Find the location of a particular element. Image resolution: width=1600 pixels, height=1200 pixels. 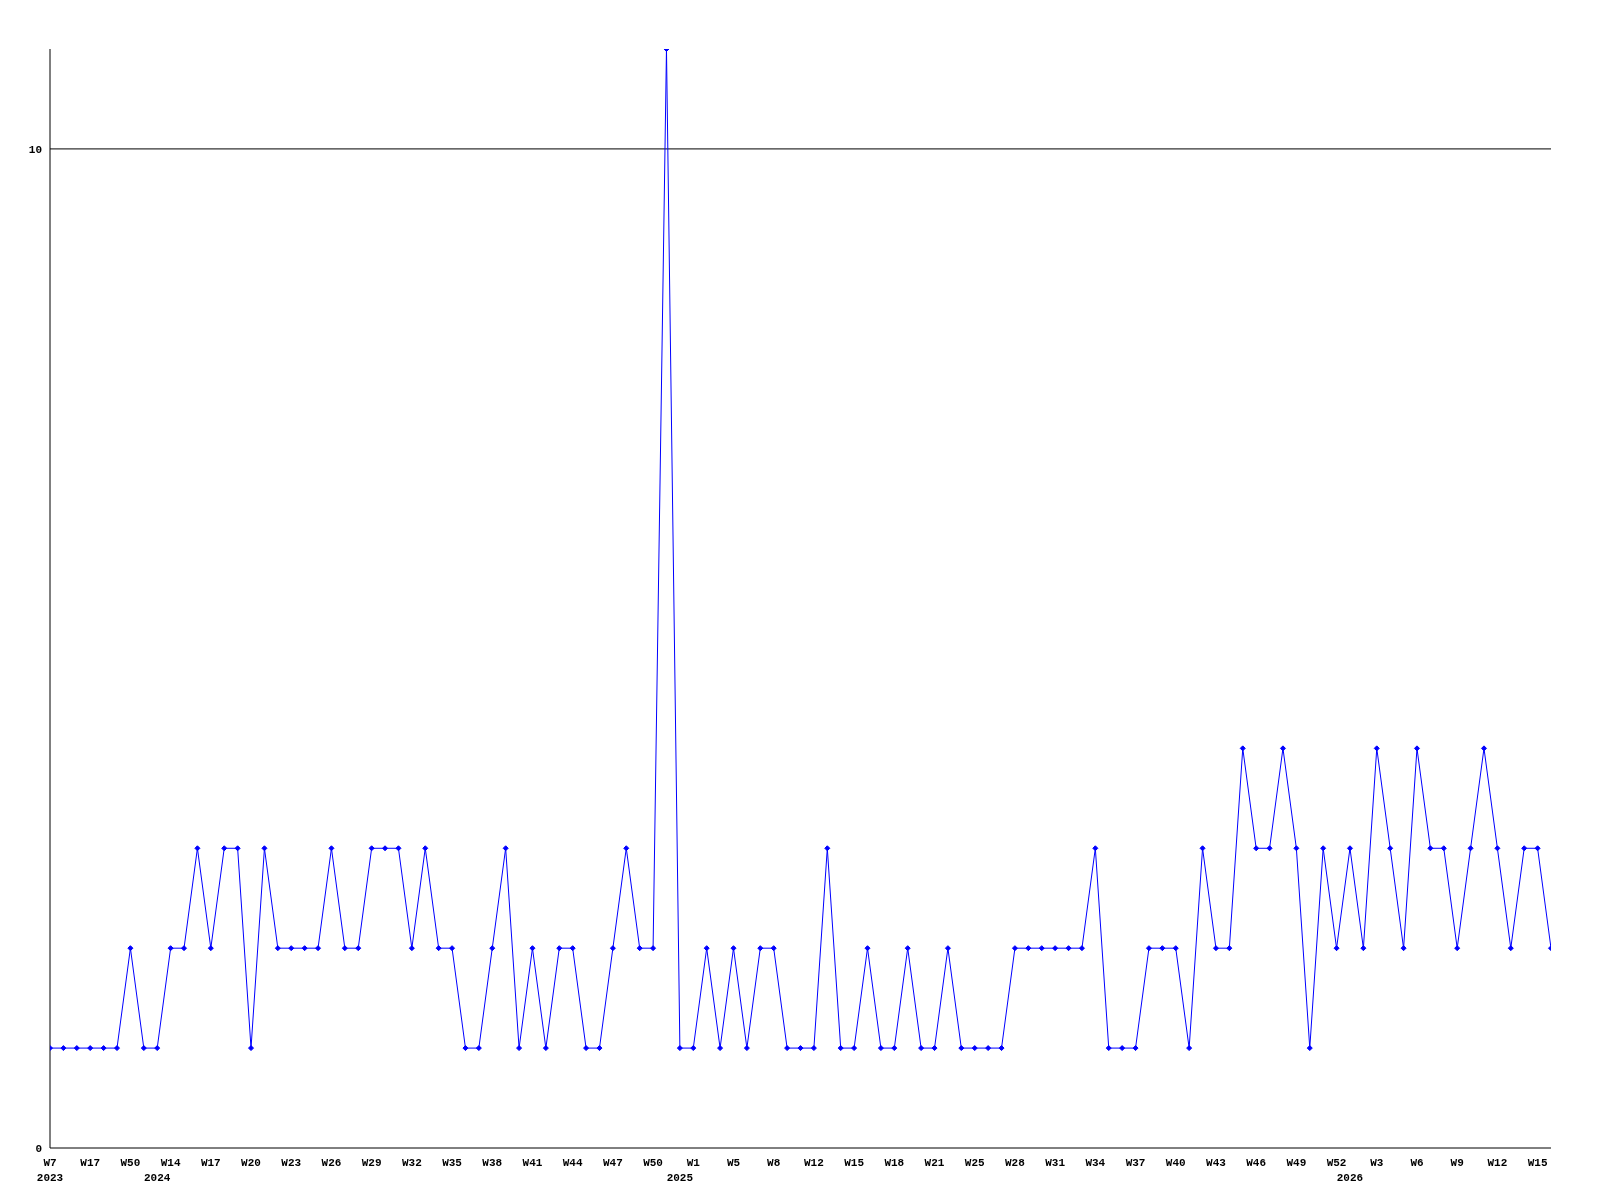

x-tick-label: W6 is located at coordinates (1417, 1163).